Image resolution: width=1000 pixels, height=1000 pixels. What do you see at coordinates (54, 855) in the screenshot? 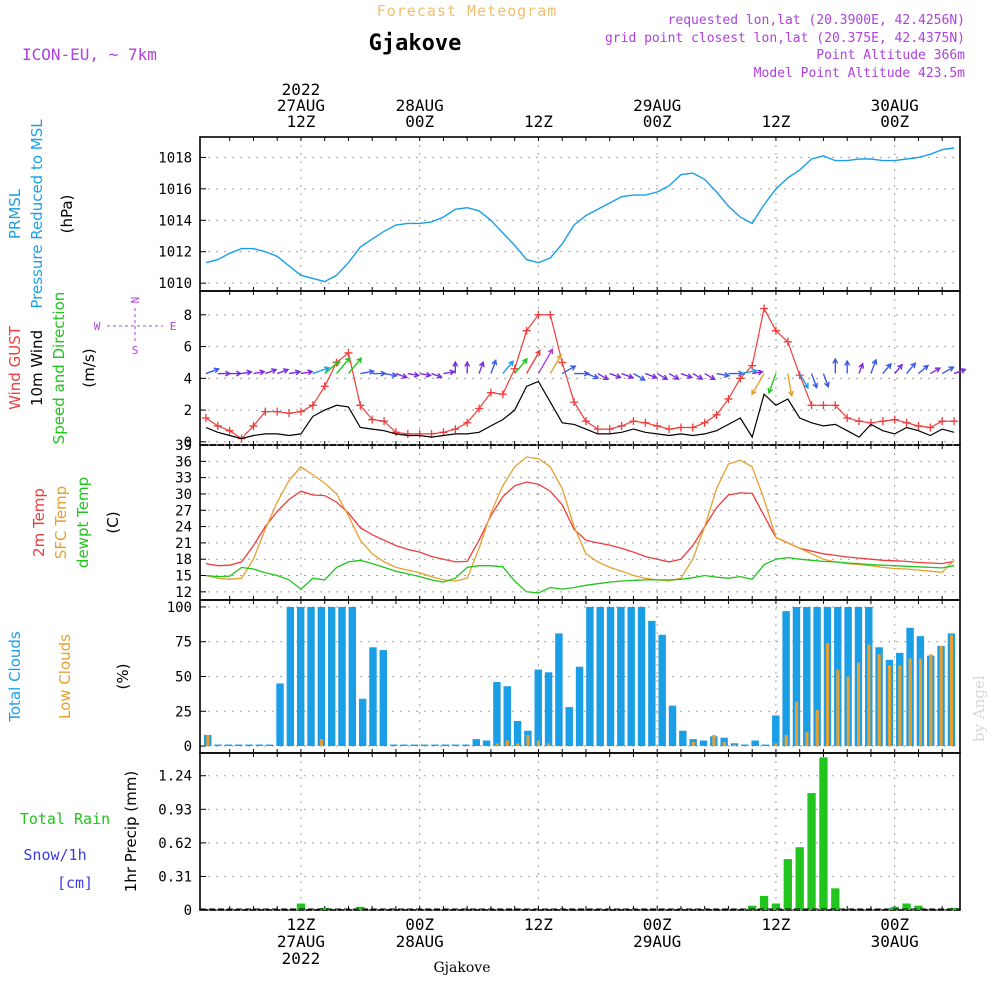
I see `precip-label-snow: Snow/1h` at bounding box center [54, 855].